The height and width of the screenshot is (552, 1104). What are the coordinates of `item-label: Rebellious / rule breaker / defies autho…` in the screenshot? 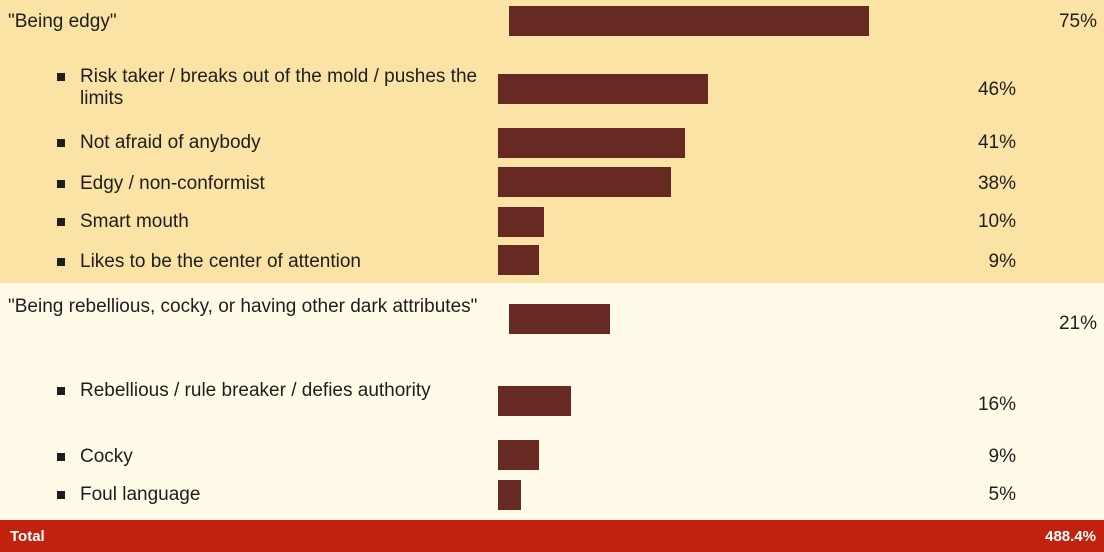 It's located at (255, 390).